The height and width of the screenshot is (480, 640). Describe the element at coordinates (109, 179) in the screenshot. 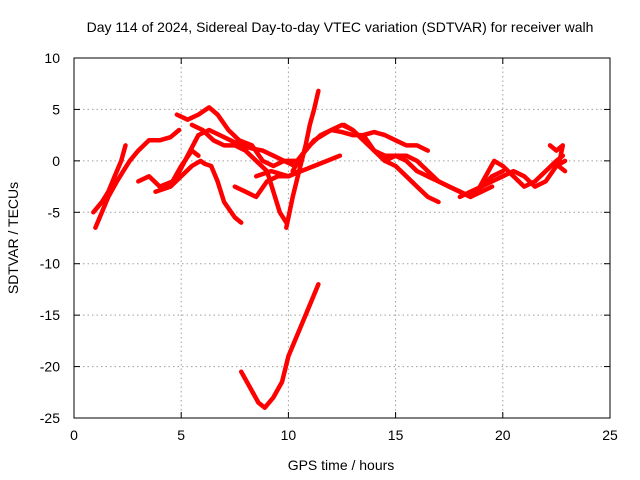

I see `series-line-track-b` at that location.